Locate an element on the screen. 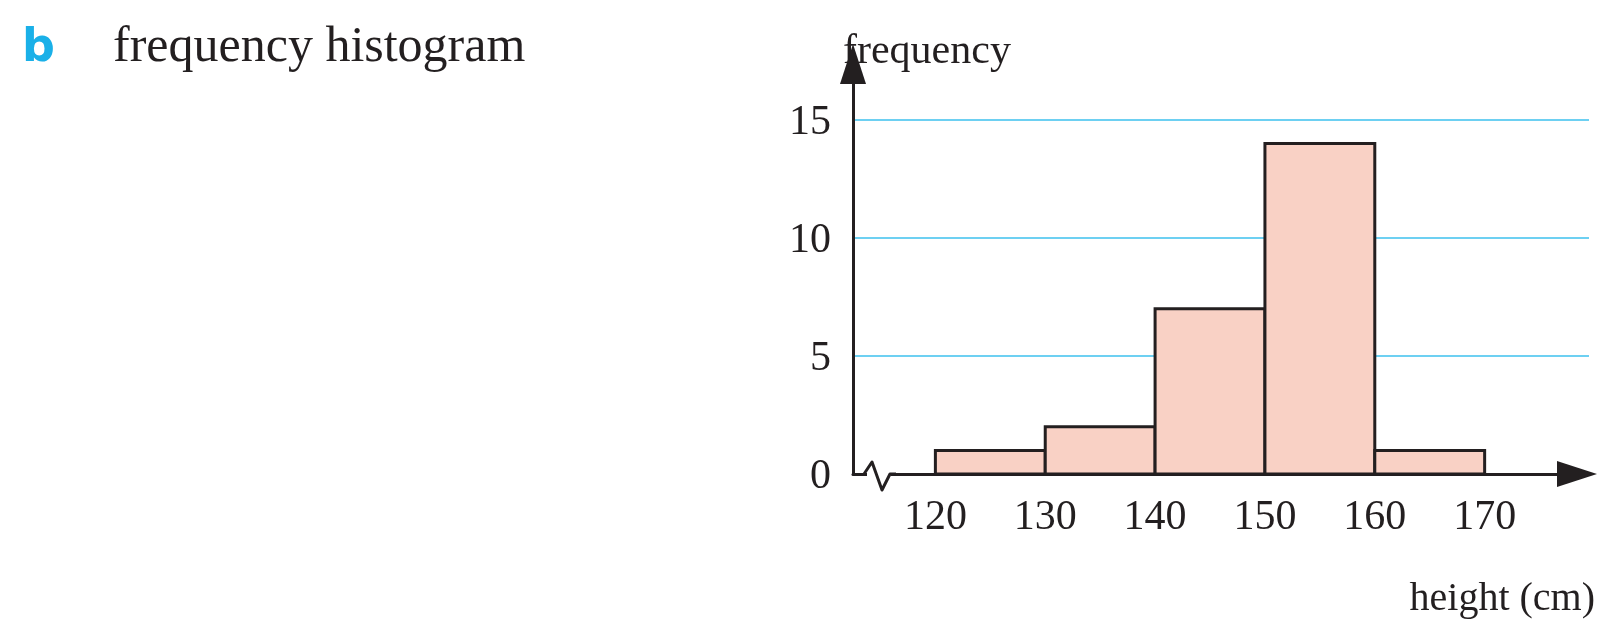  x-tick-label: 160 is located at coordinates (1375, 515).